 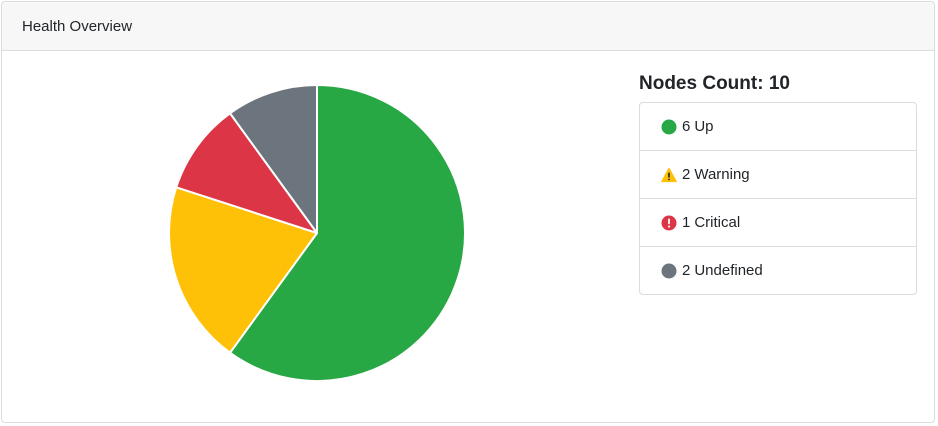 I want to click on critical-exclamation-icon, so click(x=669, y=223).